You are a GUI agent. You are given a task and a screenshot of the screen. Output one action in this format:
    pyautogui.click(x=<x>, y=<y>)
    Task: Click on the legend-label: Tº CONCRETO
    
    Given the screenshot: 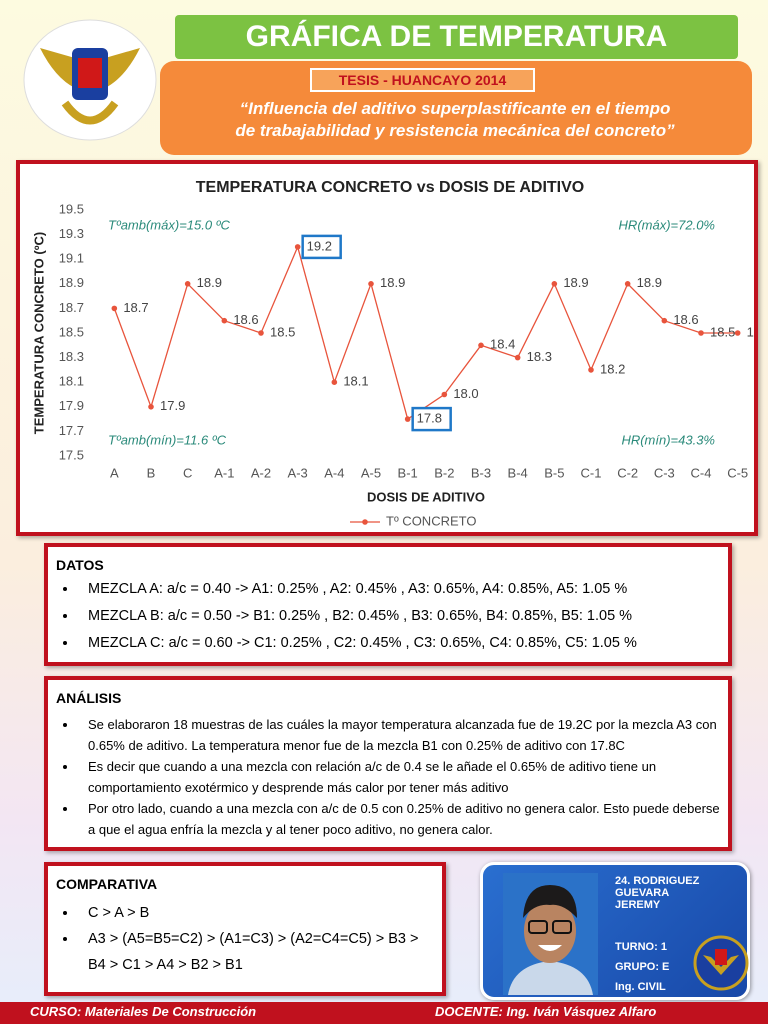 What is the action you would take?
    pyautogui.click(x=431, y=520)
    